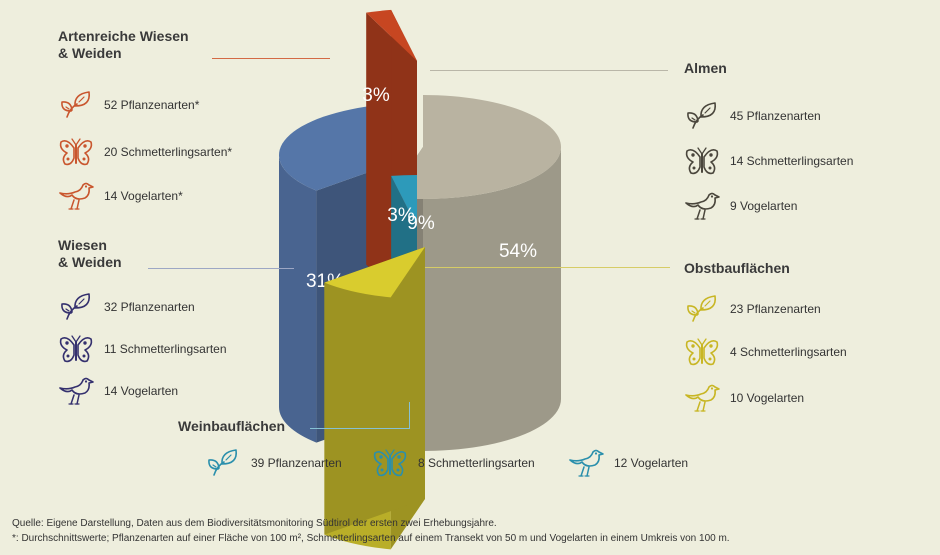 Image resolution: width=940 pixels, height=555 pixels. I want to click on stat-label: 14 Vogelarten, so click(141, 391).